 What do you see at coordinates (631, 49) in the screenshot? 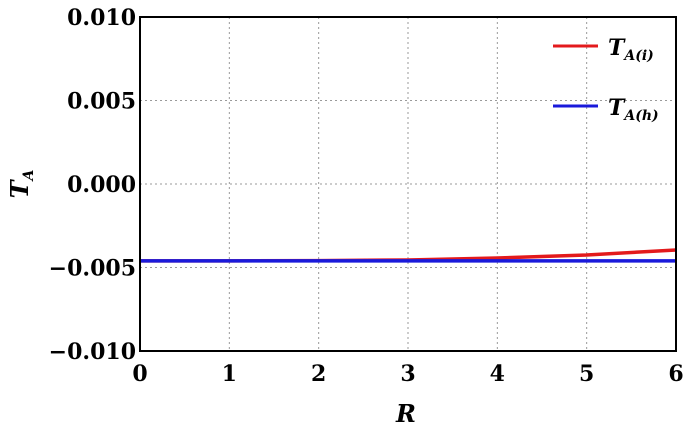
I see `legend-label-0: TA(i)` at bounding box center [631, 49].